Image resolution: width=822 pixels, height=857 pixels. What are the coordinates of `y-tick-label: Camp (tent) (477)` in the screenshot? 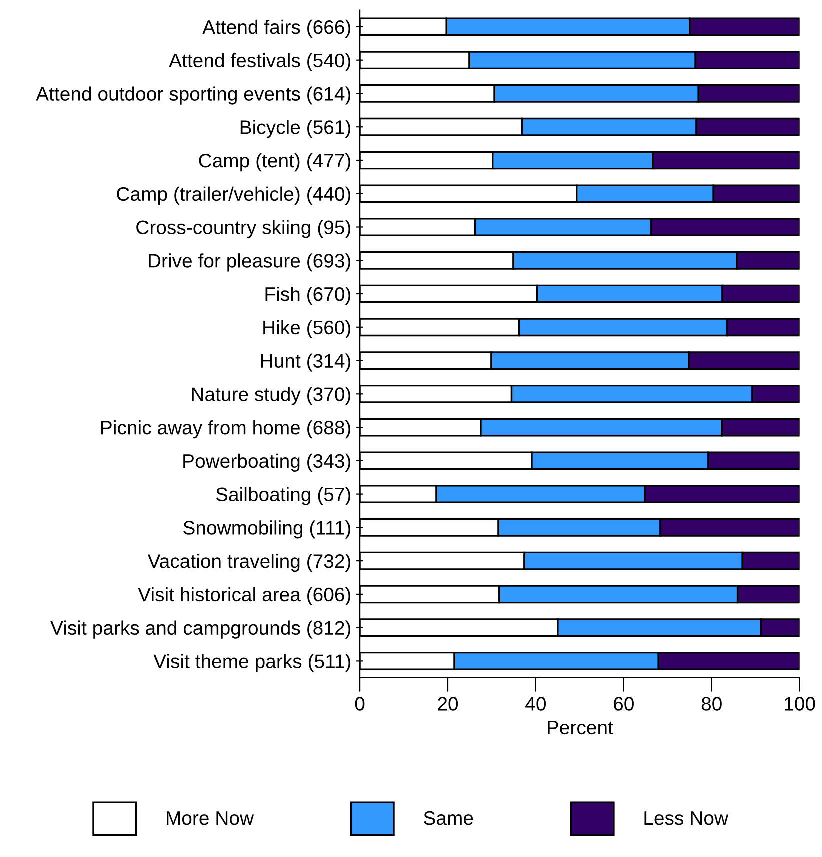 It's located at (275, 162).